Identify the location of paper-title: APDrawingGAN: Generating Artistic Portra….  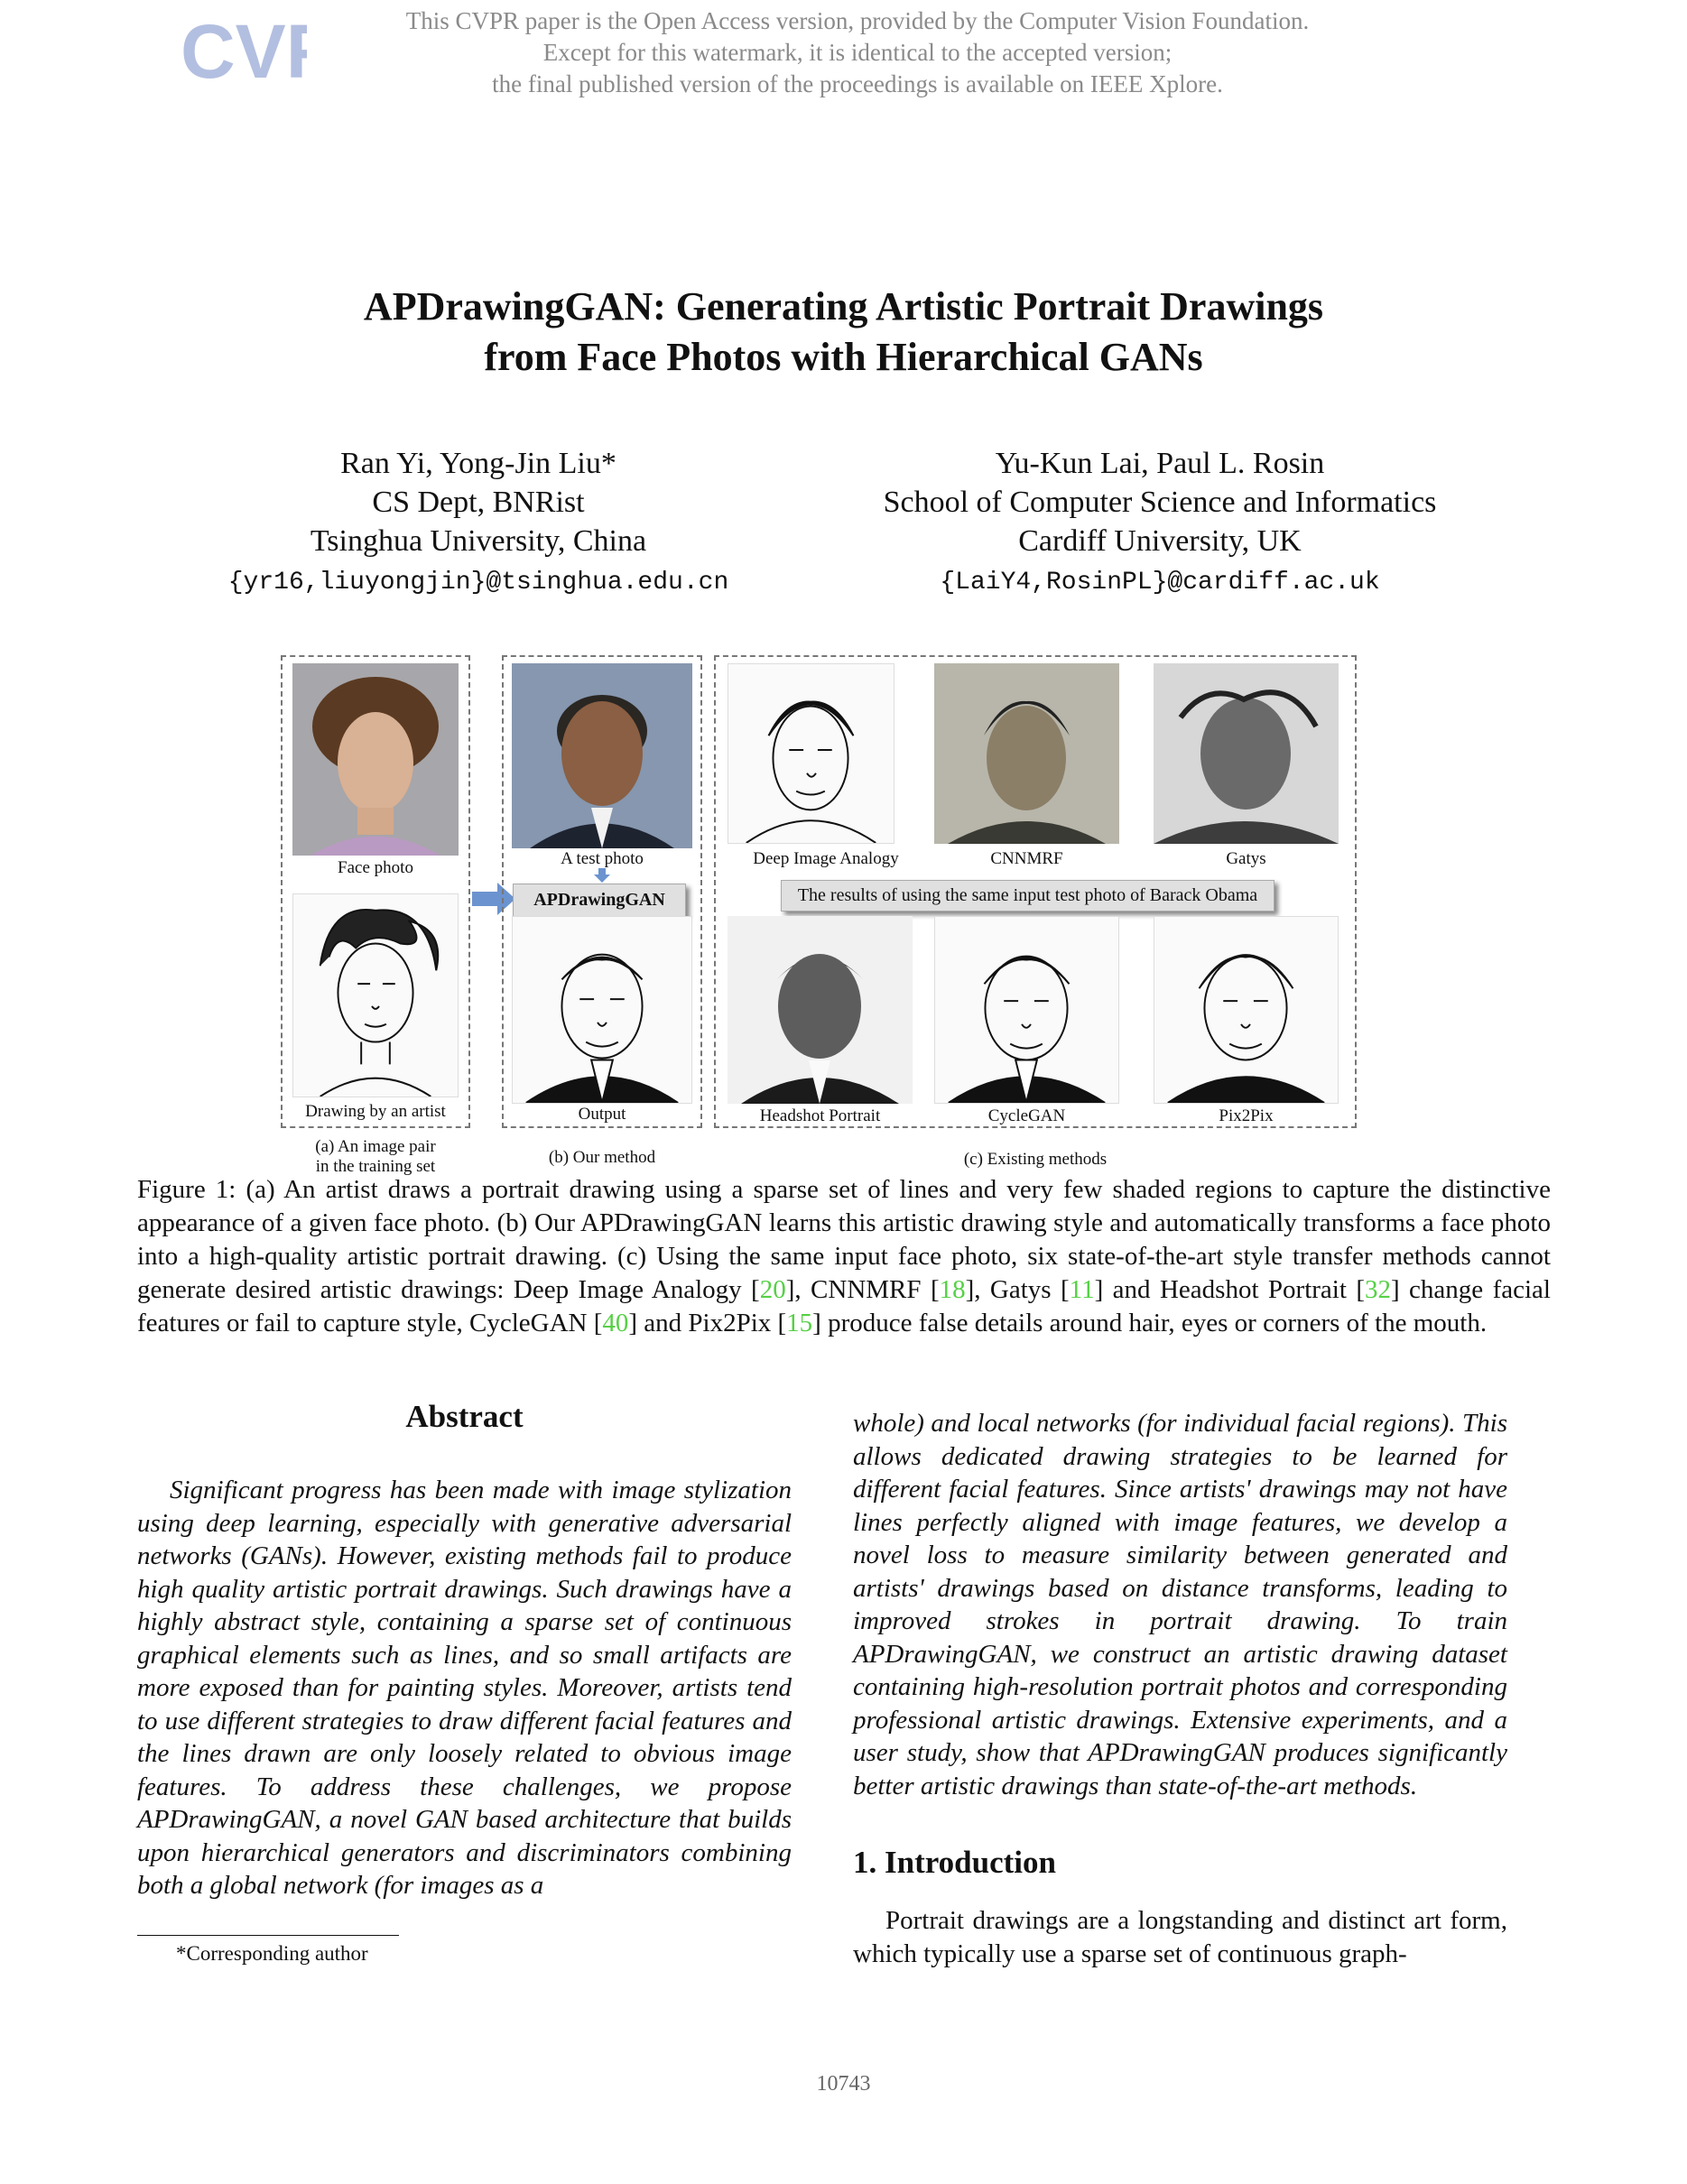
(843, 332).